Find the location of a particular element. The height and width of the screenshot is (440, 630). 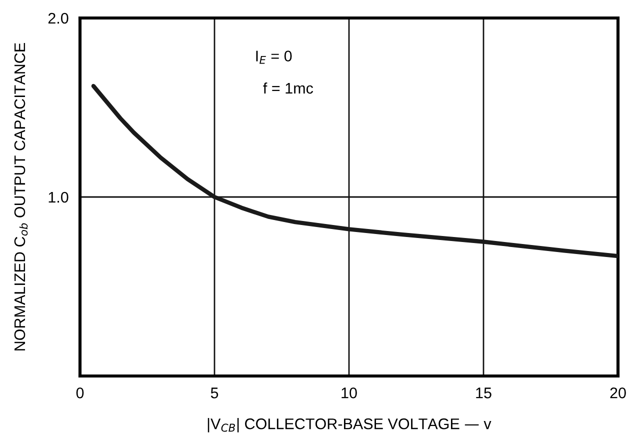

x-tick-label: 0 is located at coordinates (80, 393).